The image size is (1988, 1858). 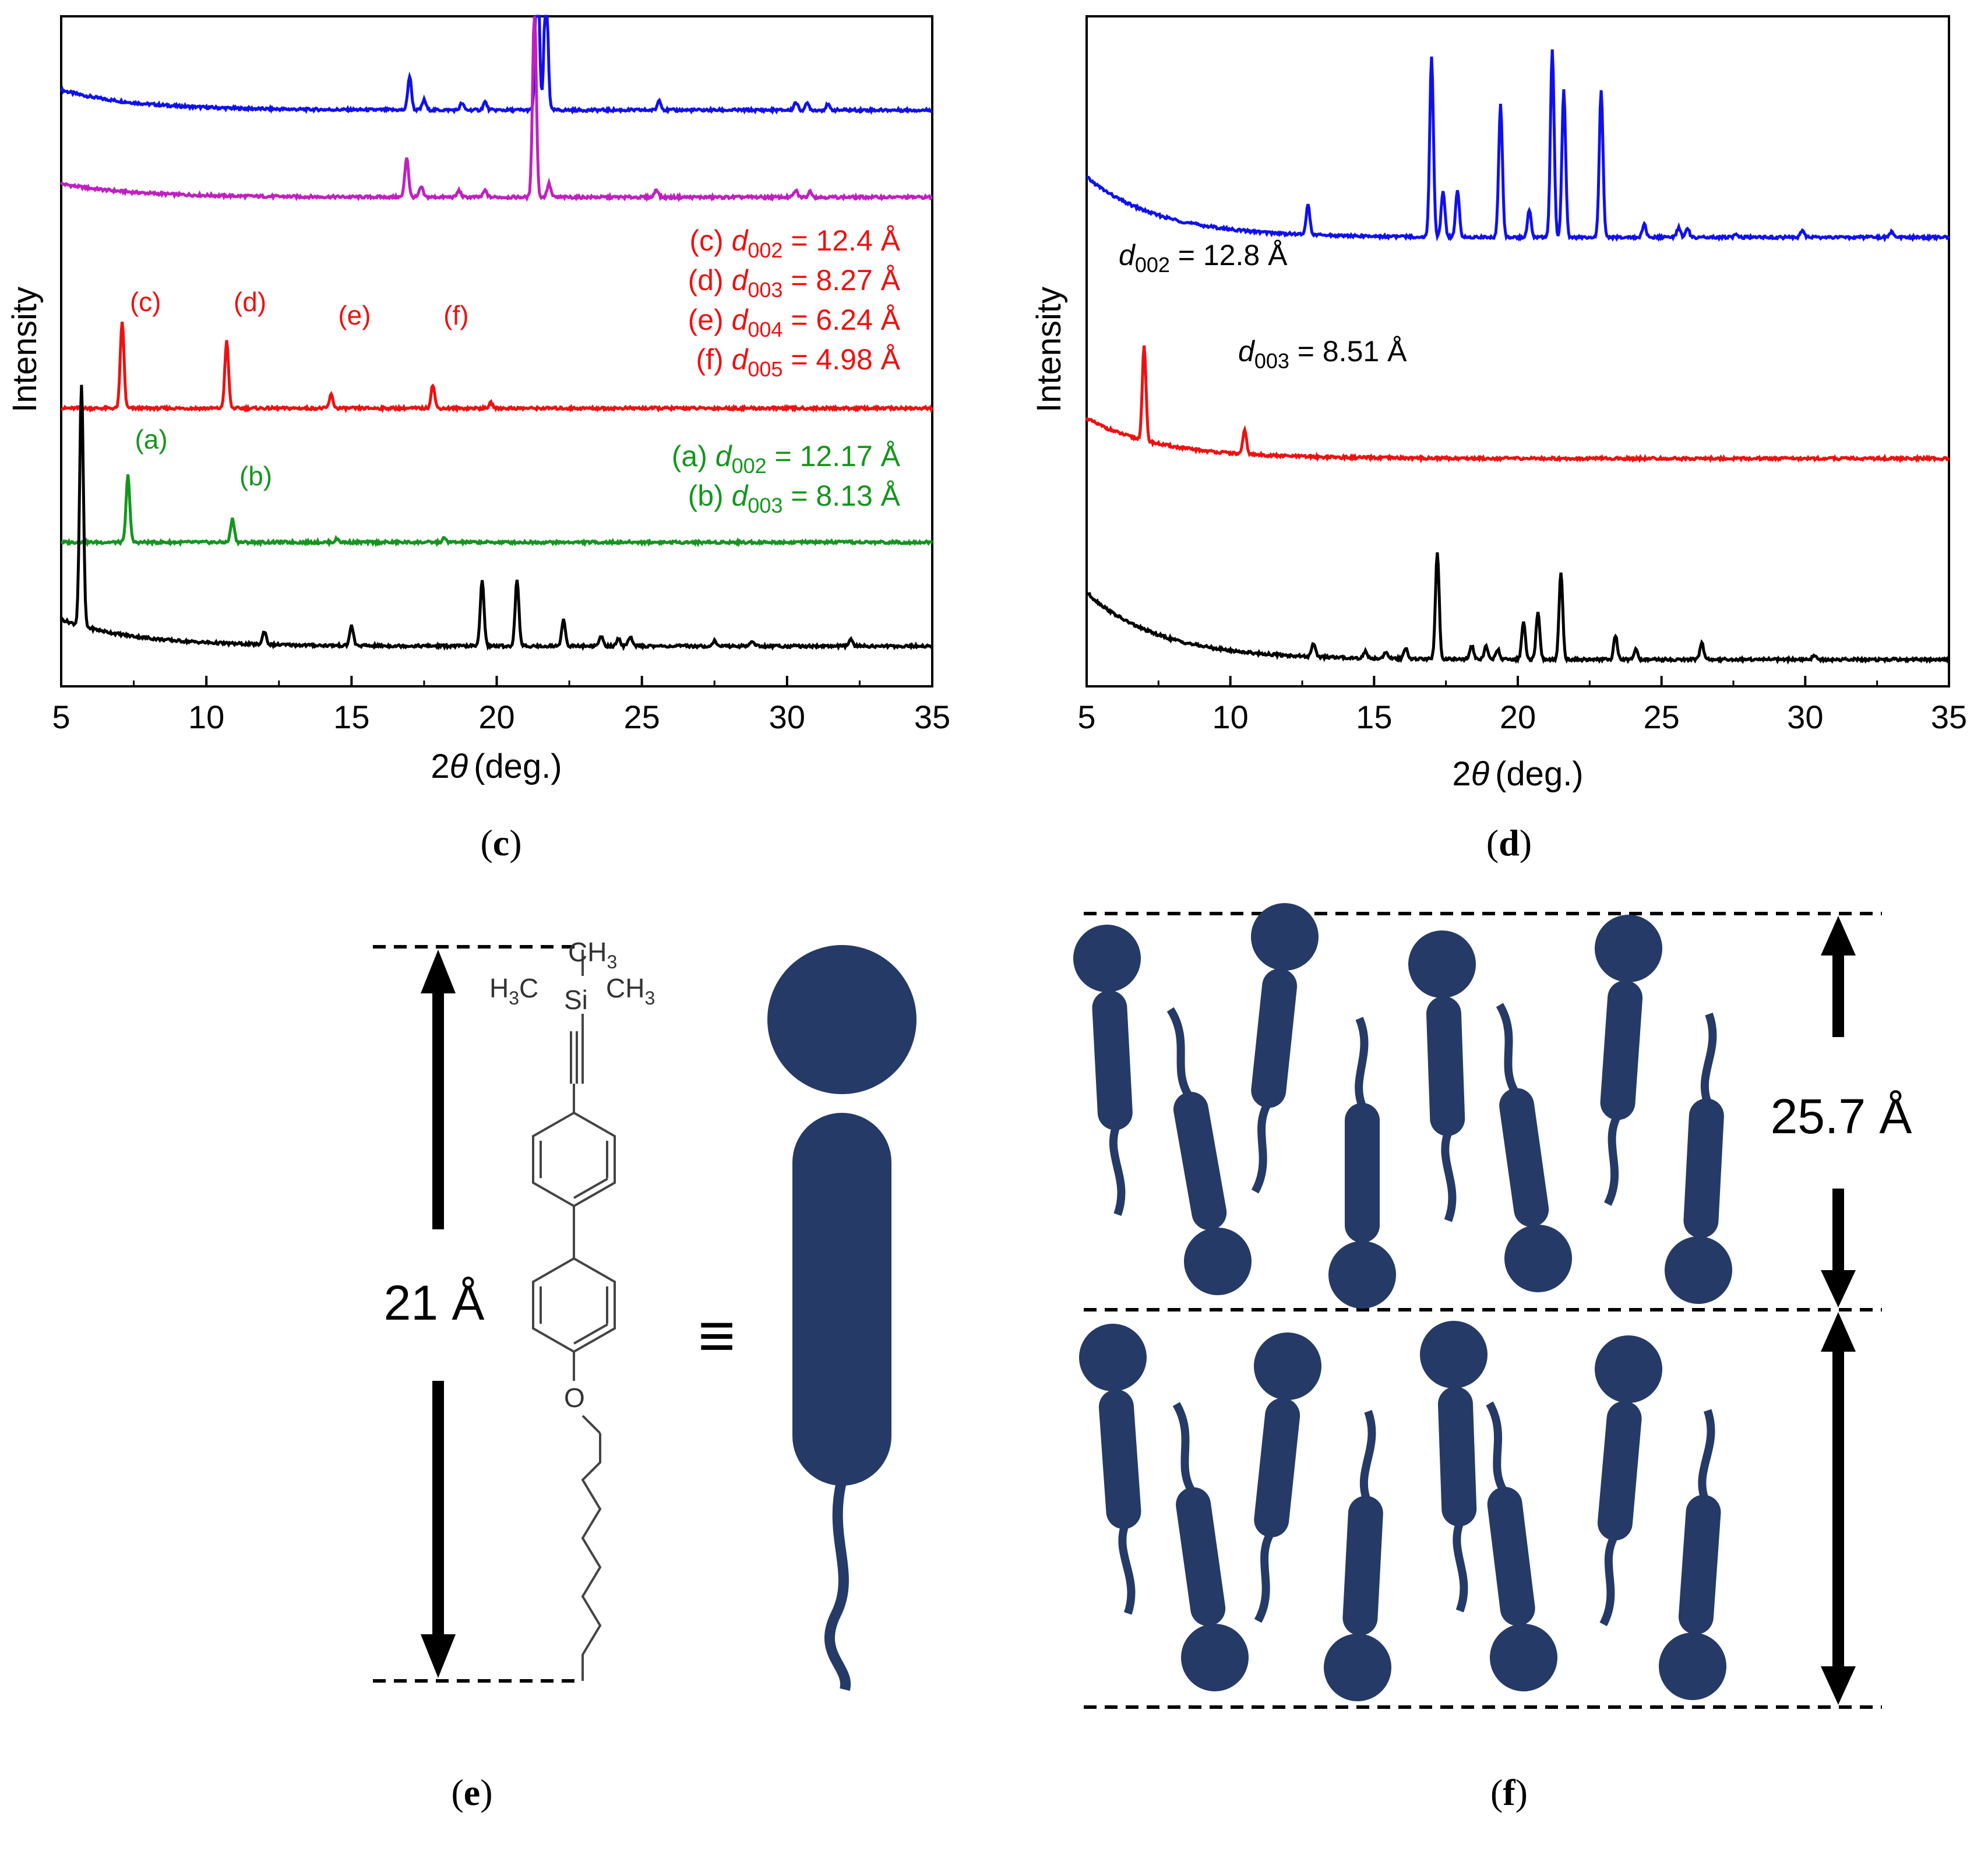 I want to click on chemical-structure, so click(x=574, y=1315).